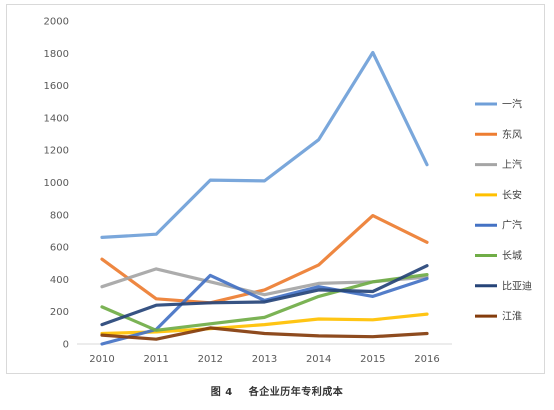  I want to click on y-tick-label: 0, so click(66, 345).